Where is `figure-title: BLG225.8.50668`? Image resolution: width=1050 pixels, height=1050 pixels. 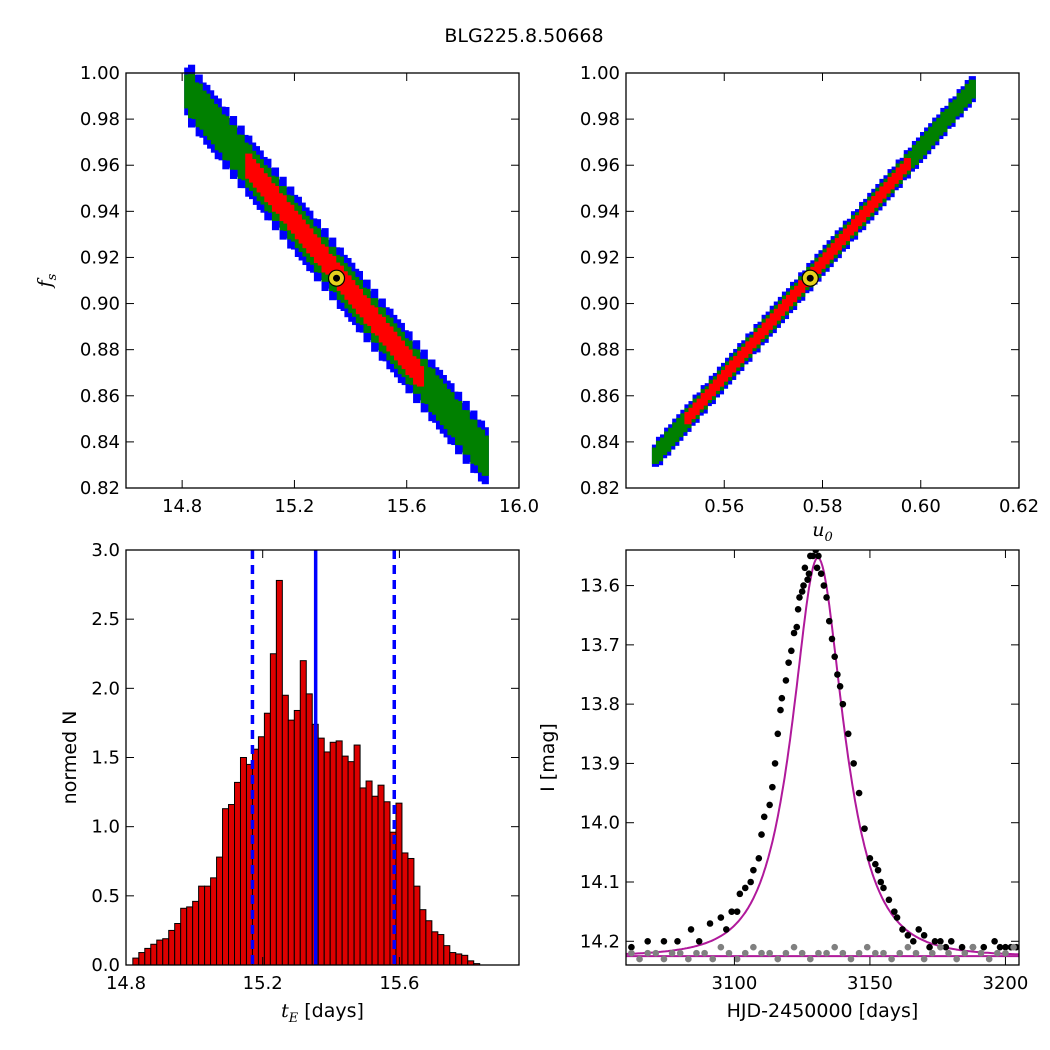
figure-title: BLG225.8.50668 is located at coordinates (523, 36).